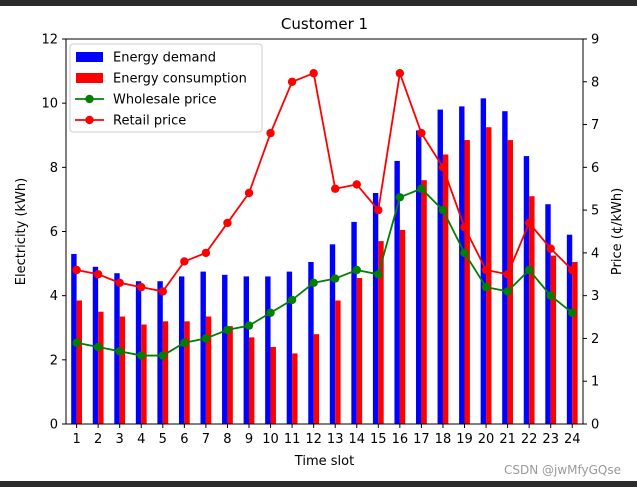  I want to click on y-right-tick-label: 4, so click(595, 253).